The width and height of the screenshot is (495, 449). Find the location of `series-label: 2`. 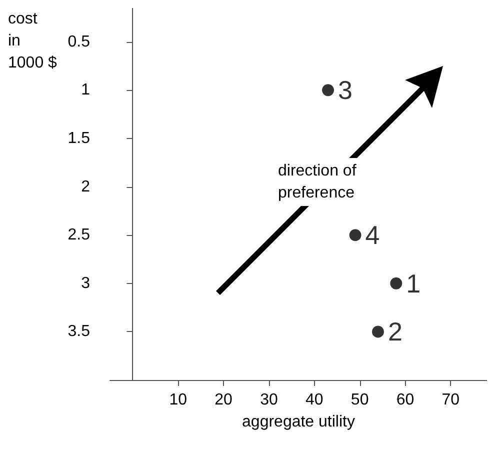

series-label: 2 is located at coordinates (395, 331).